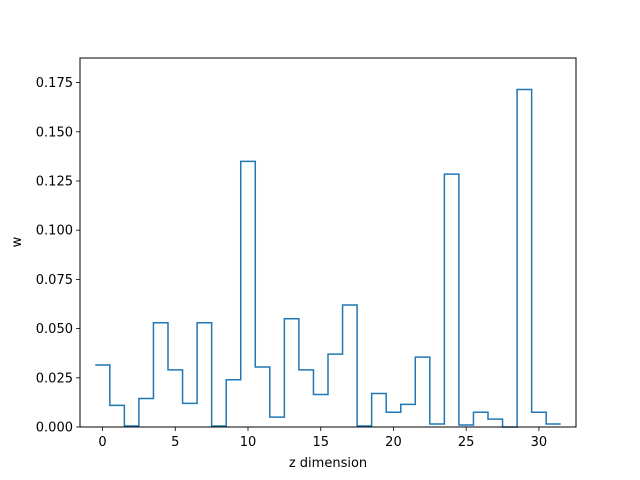 The width and height of the screenshot is (640, 480). What do you see at coordinates (328, 463) in the screenshot?
I see `x-axis-label: z dimension` at bounding box center [328, 463].